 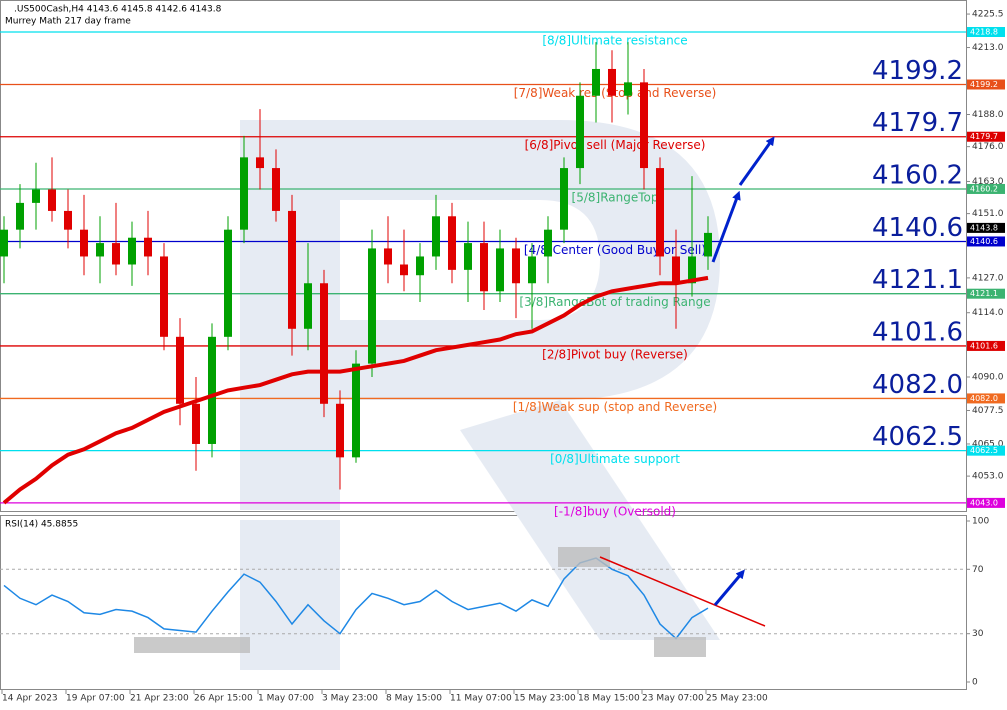 What do you see at coordinates (988, 15) in the screenshot?
I see `y-tick-label: 4225.5` at bounding box center [988, 15].